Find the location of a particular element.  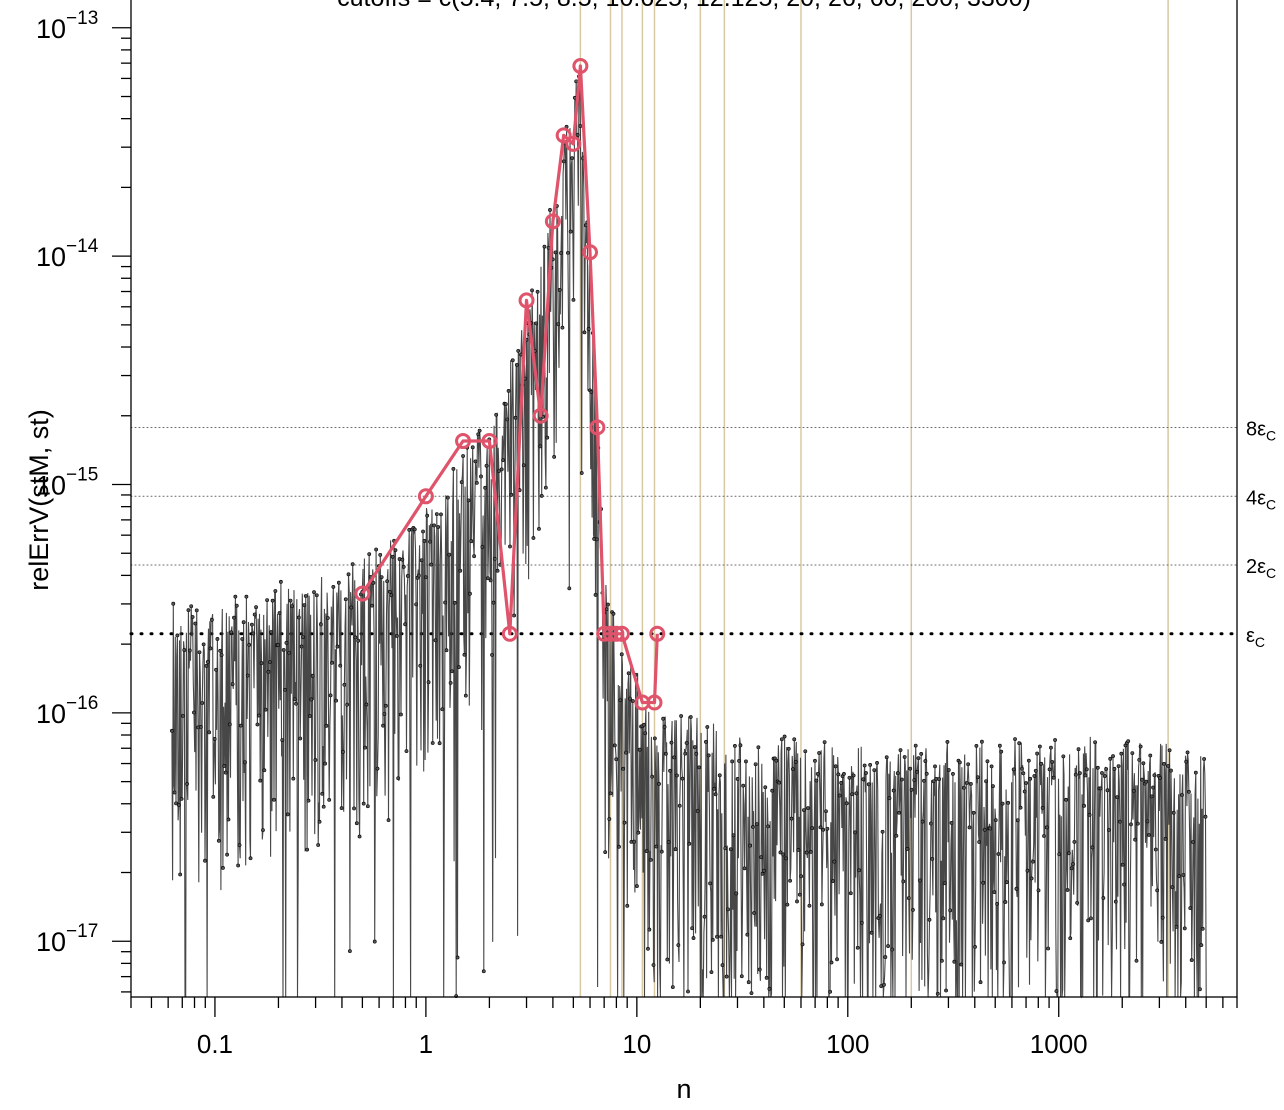

y-tick-label: 10−13 is located at coordinates (67, 26).